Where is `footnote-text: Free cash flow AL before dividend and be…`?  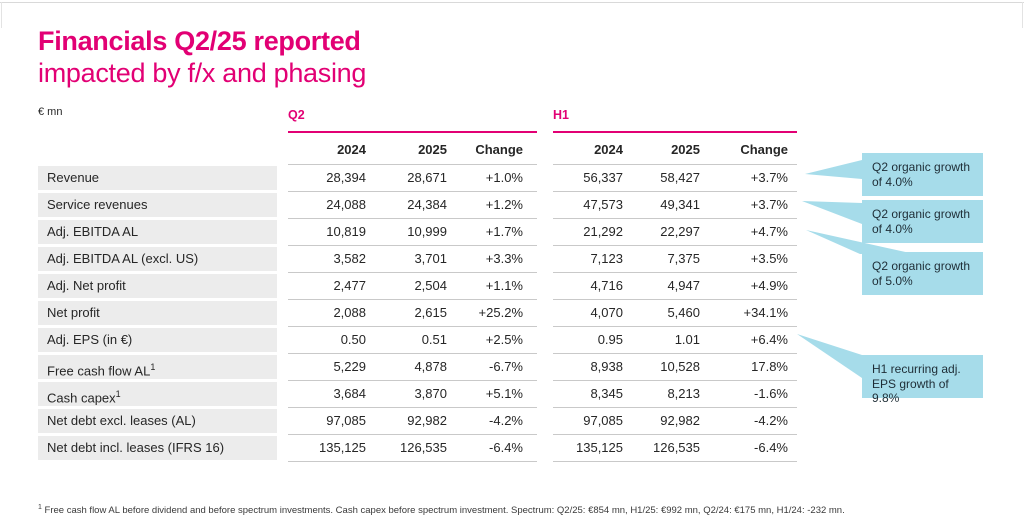 footnote-text: Free cash flow AL before dividend and be… is located at coordinates (443, 511).